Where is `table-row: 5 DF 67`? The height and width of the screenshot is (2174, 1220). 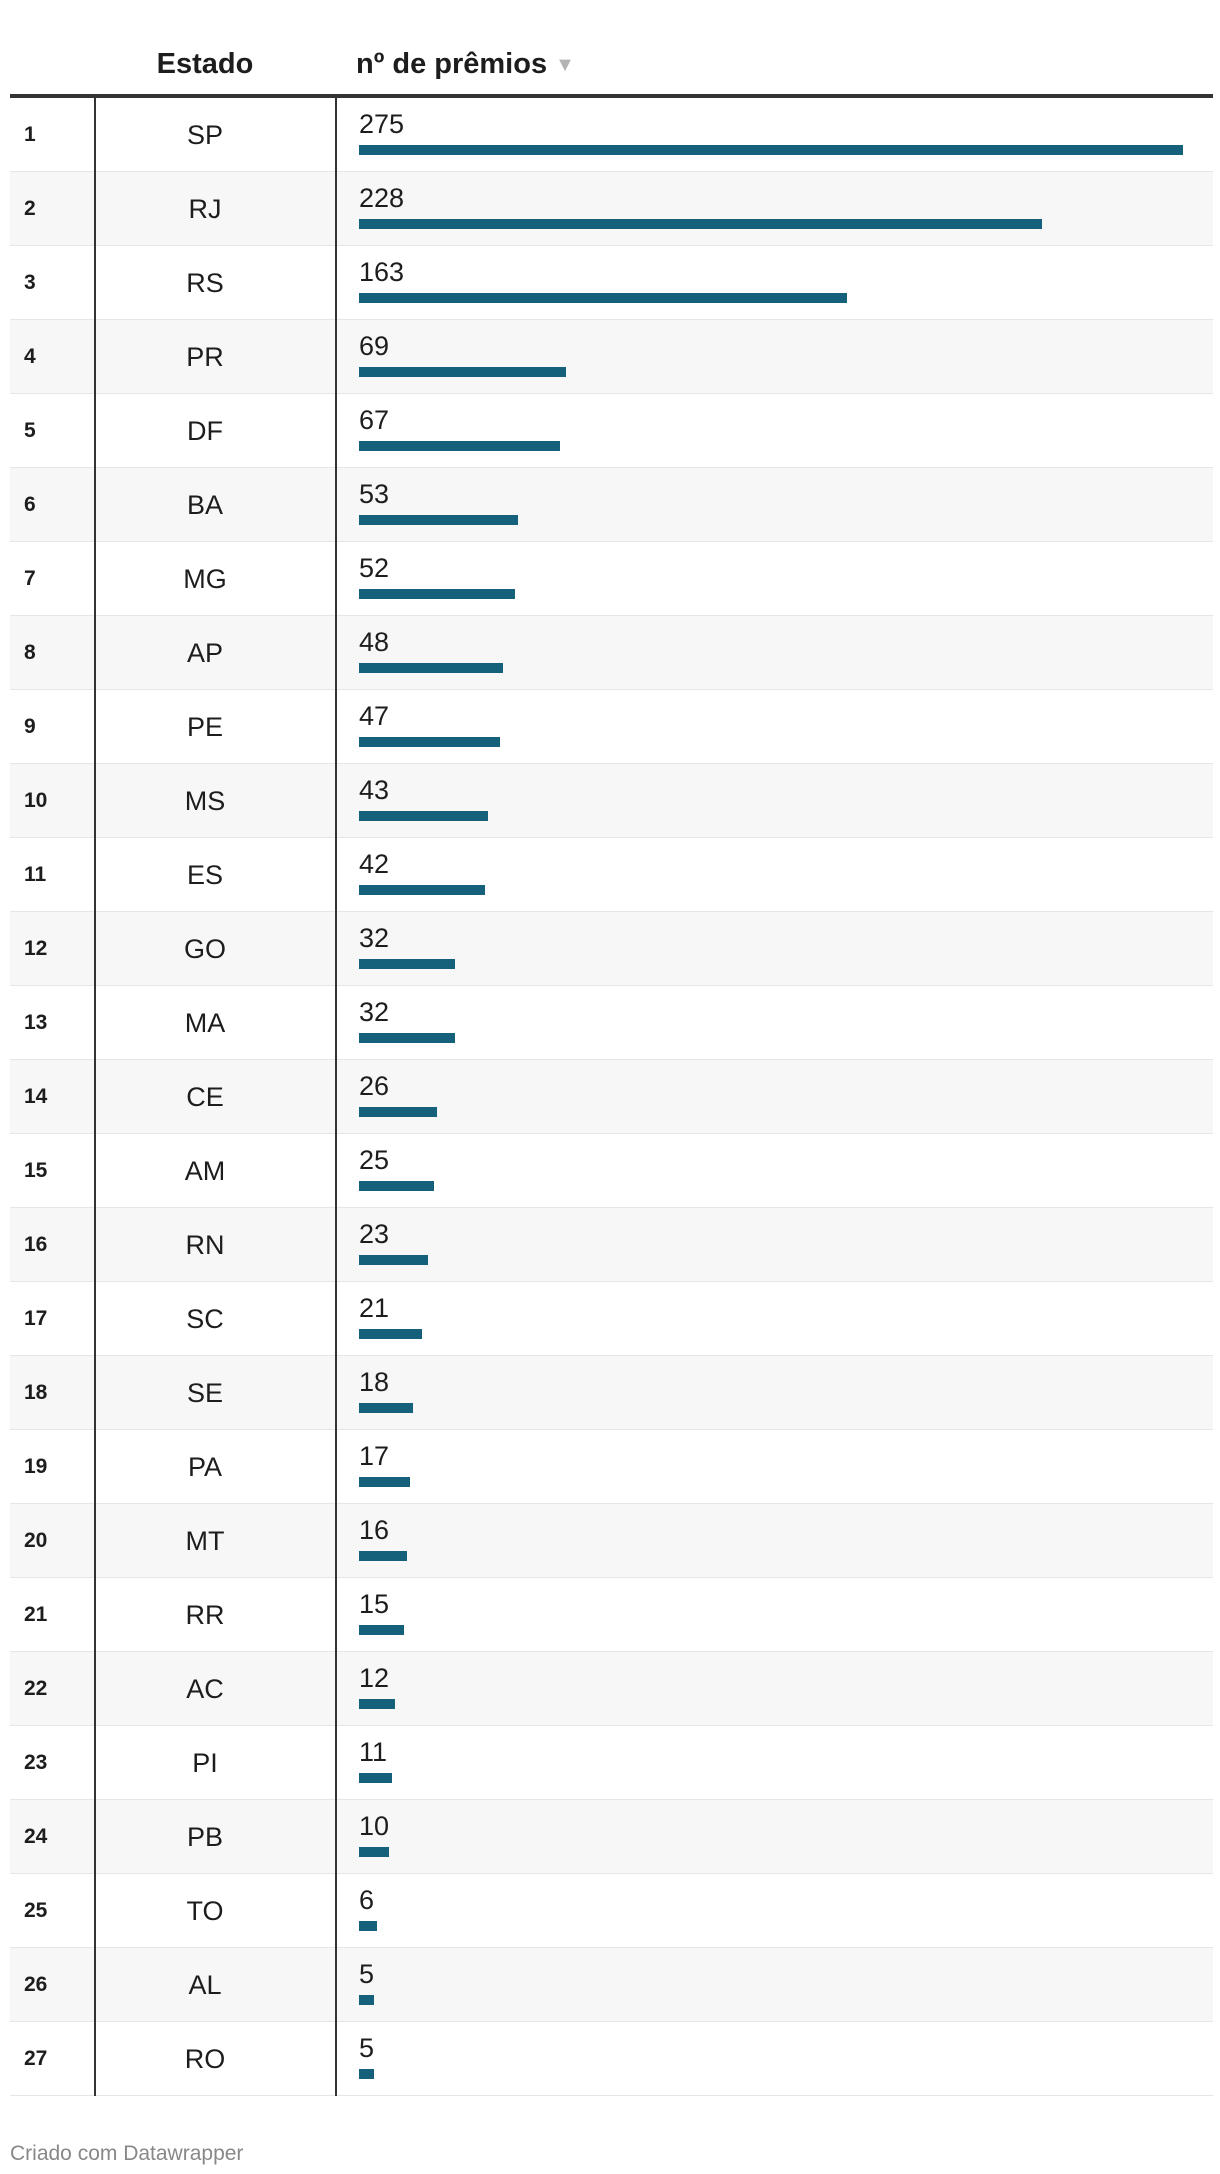
table-row: 5 DF 67 is located at coordinates (611, 431).